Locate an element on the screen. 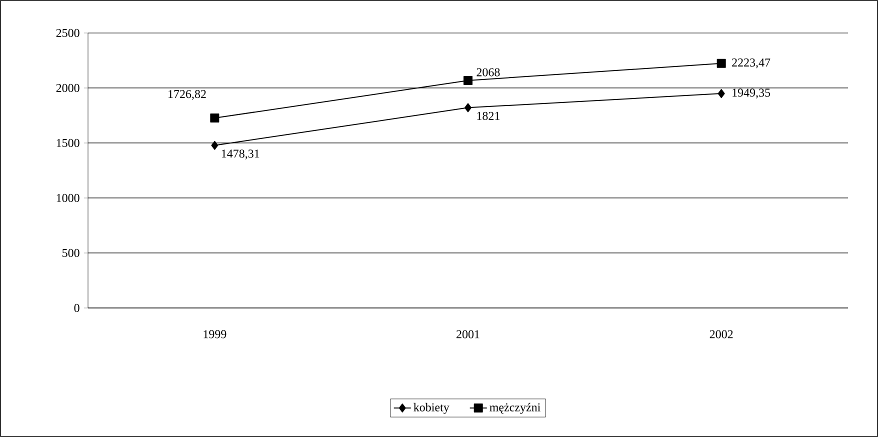  data-label: 1821 is located at coordinates (488, 116).